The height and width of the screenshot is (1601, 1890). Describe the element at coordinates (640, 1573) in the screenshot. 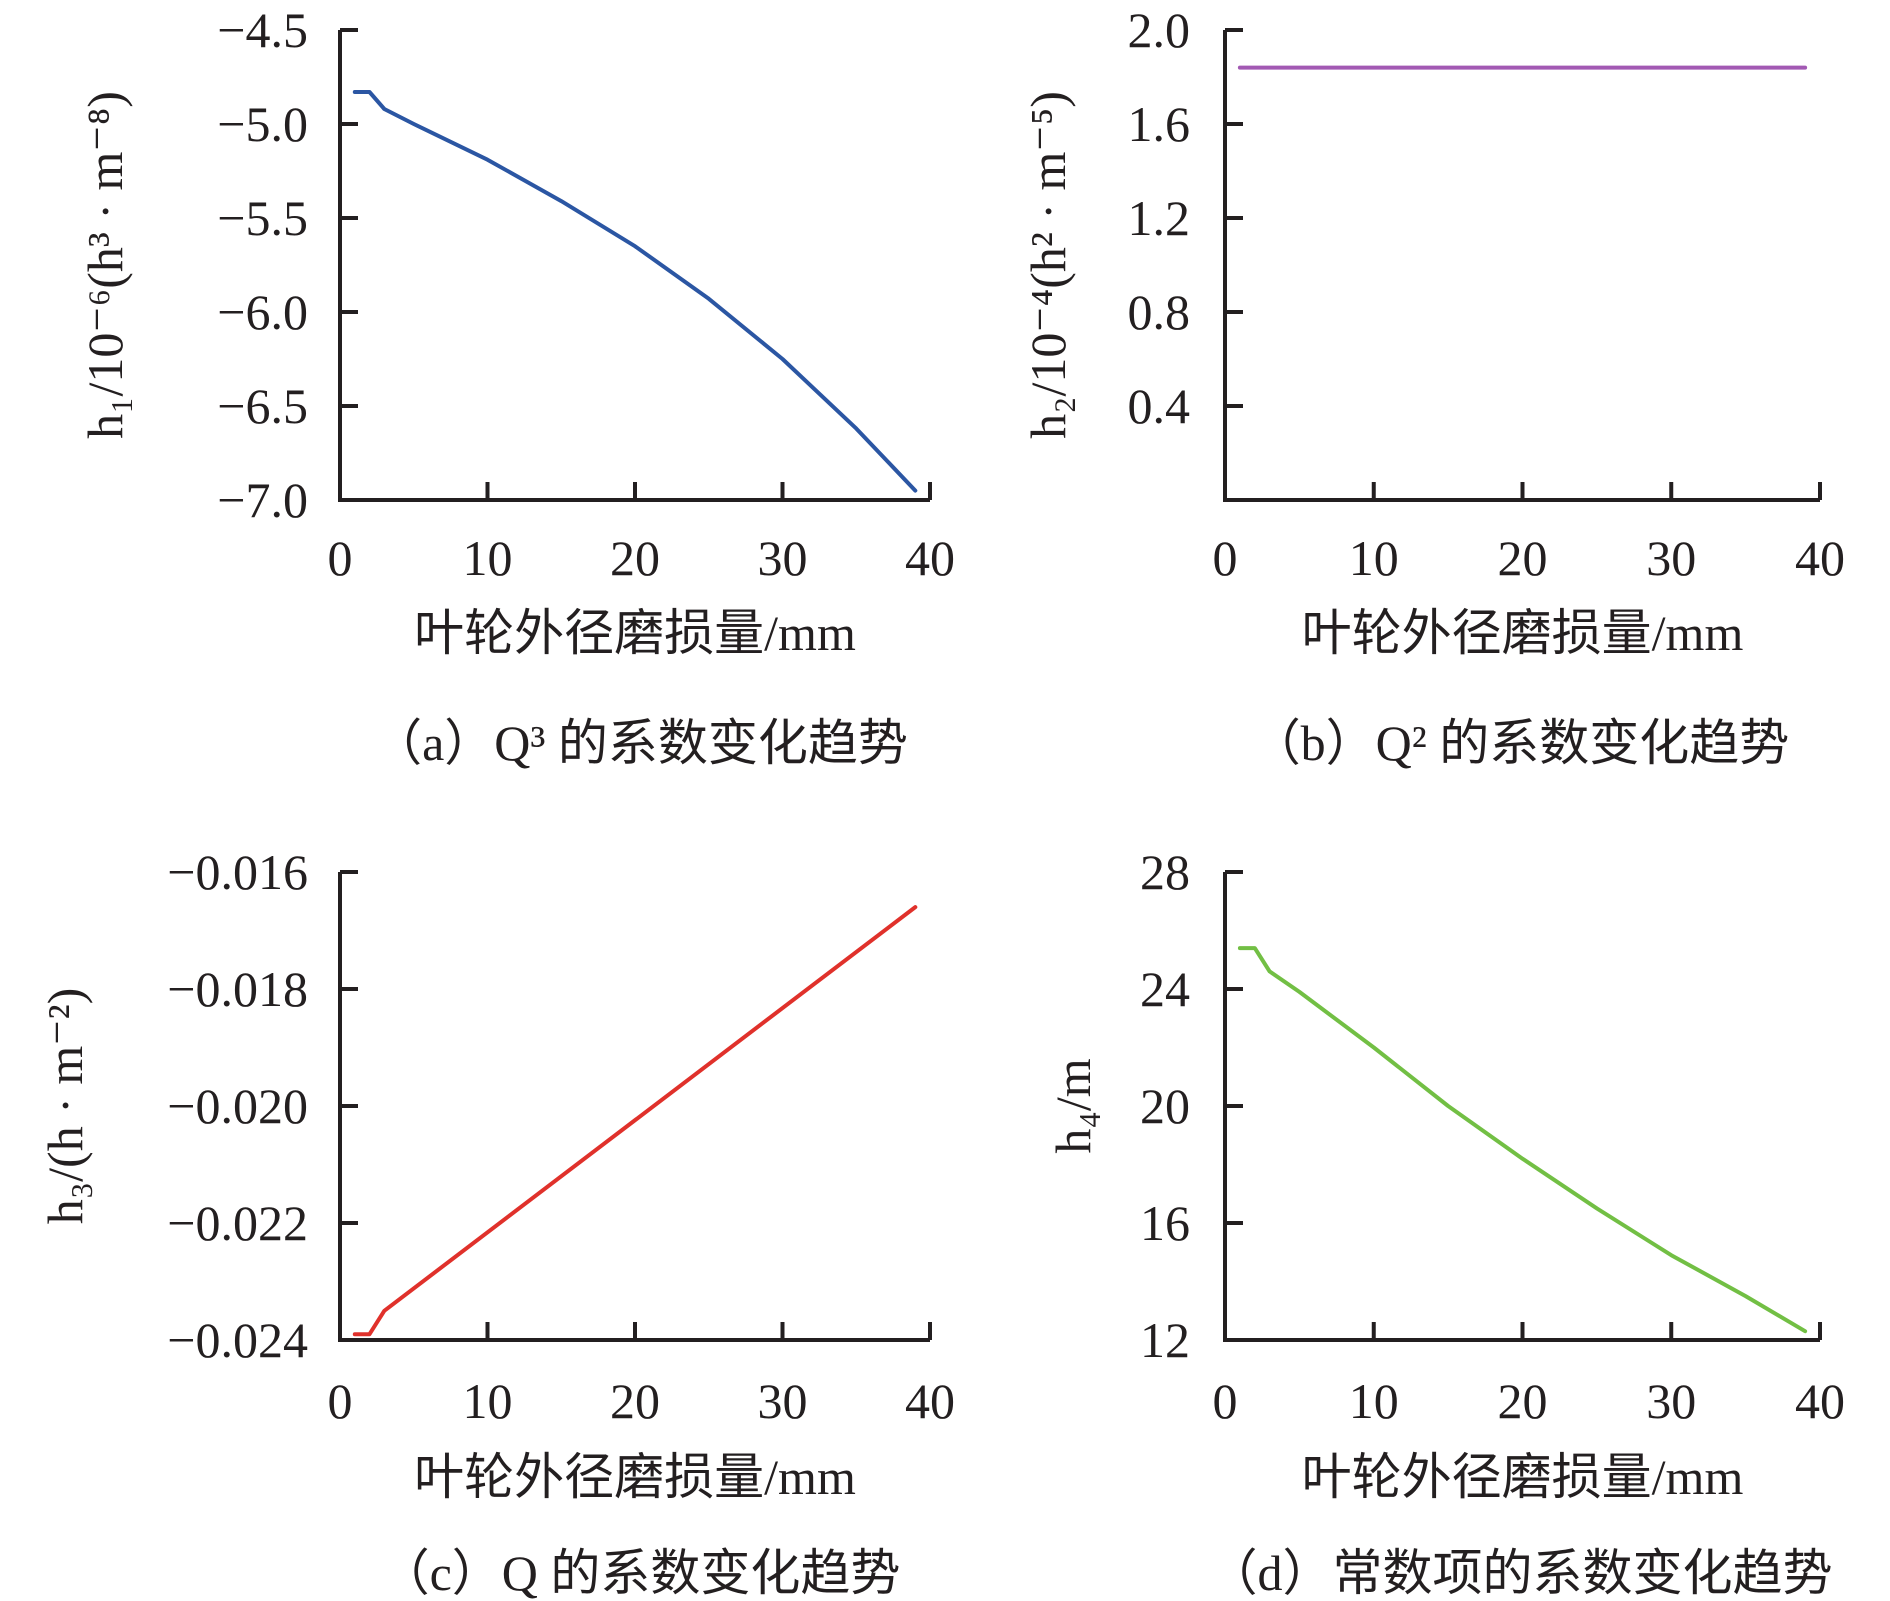

I see `panel-caption: （c）Q 的系数变化趋势` at that location.